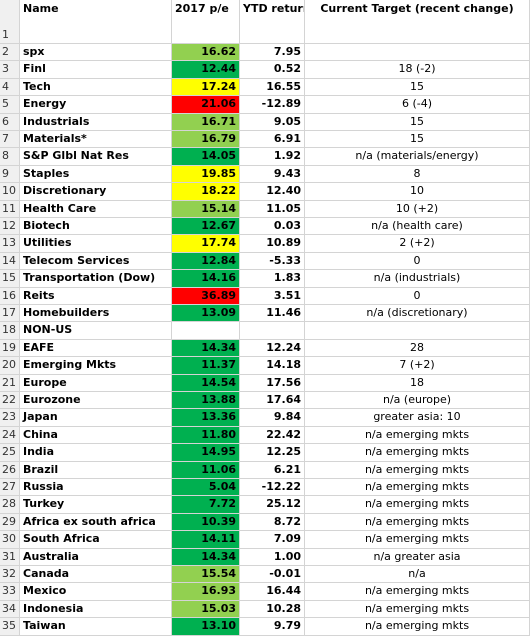  Describe the element at coordinates (206, 244) in the screenshot. I see `pe-cell: 17.74` at that location.